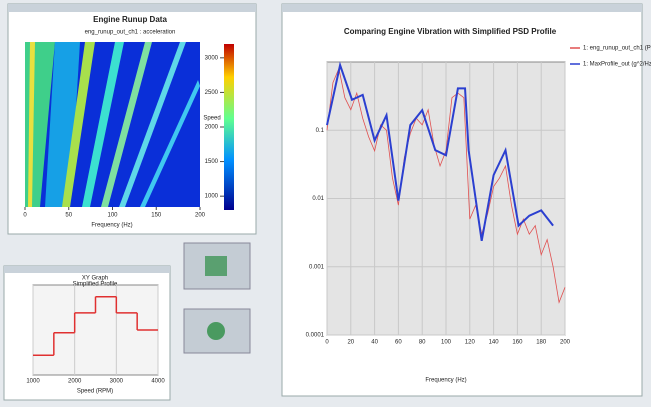  What do you see at coordinates (398, 343) in the screenshot?
I see `x-tick-label: 60` at bounding box center [398, 343].